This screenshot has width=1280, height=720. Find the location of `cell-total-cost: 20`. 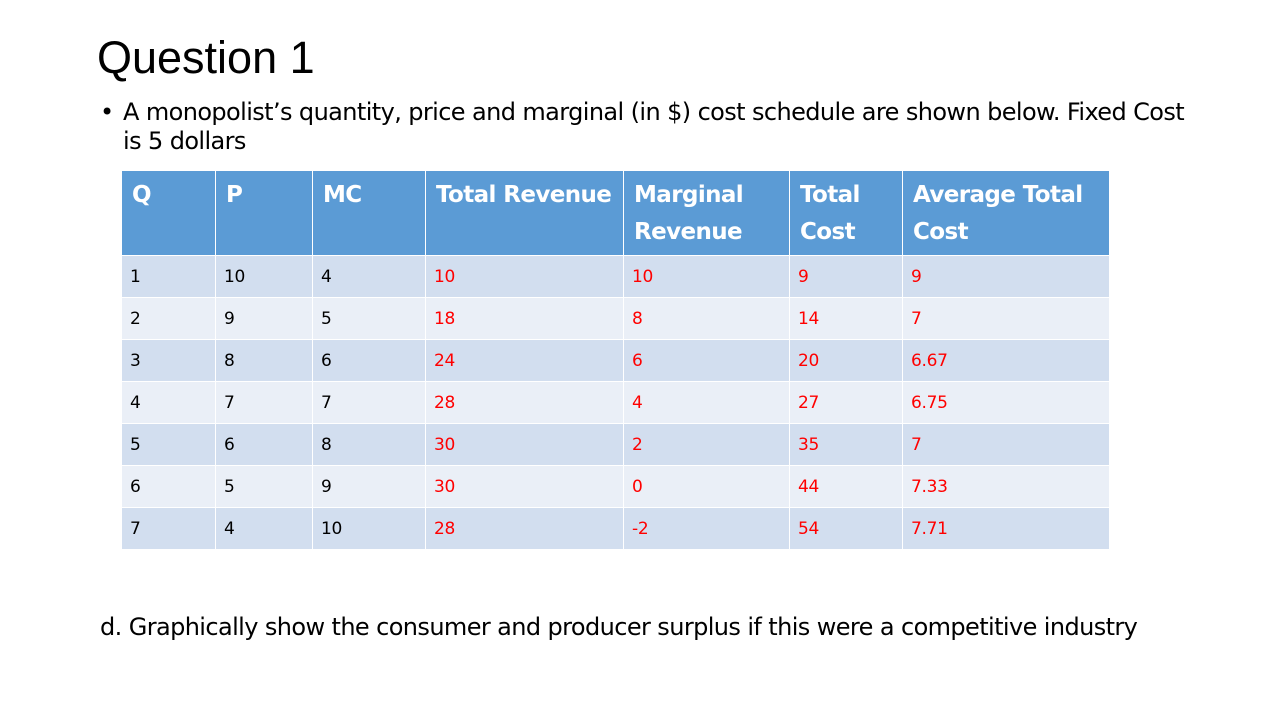

cell-total-cost: 20 is located at coordinates (846, 360).